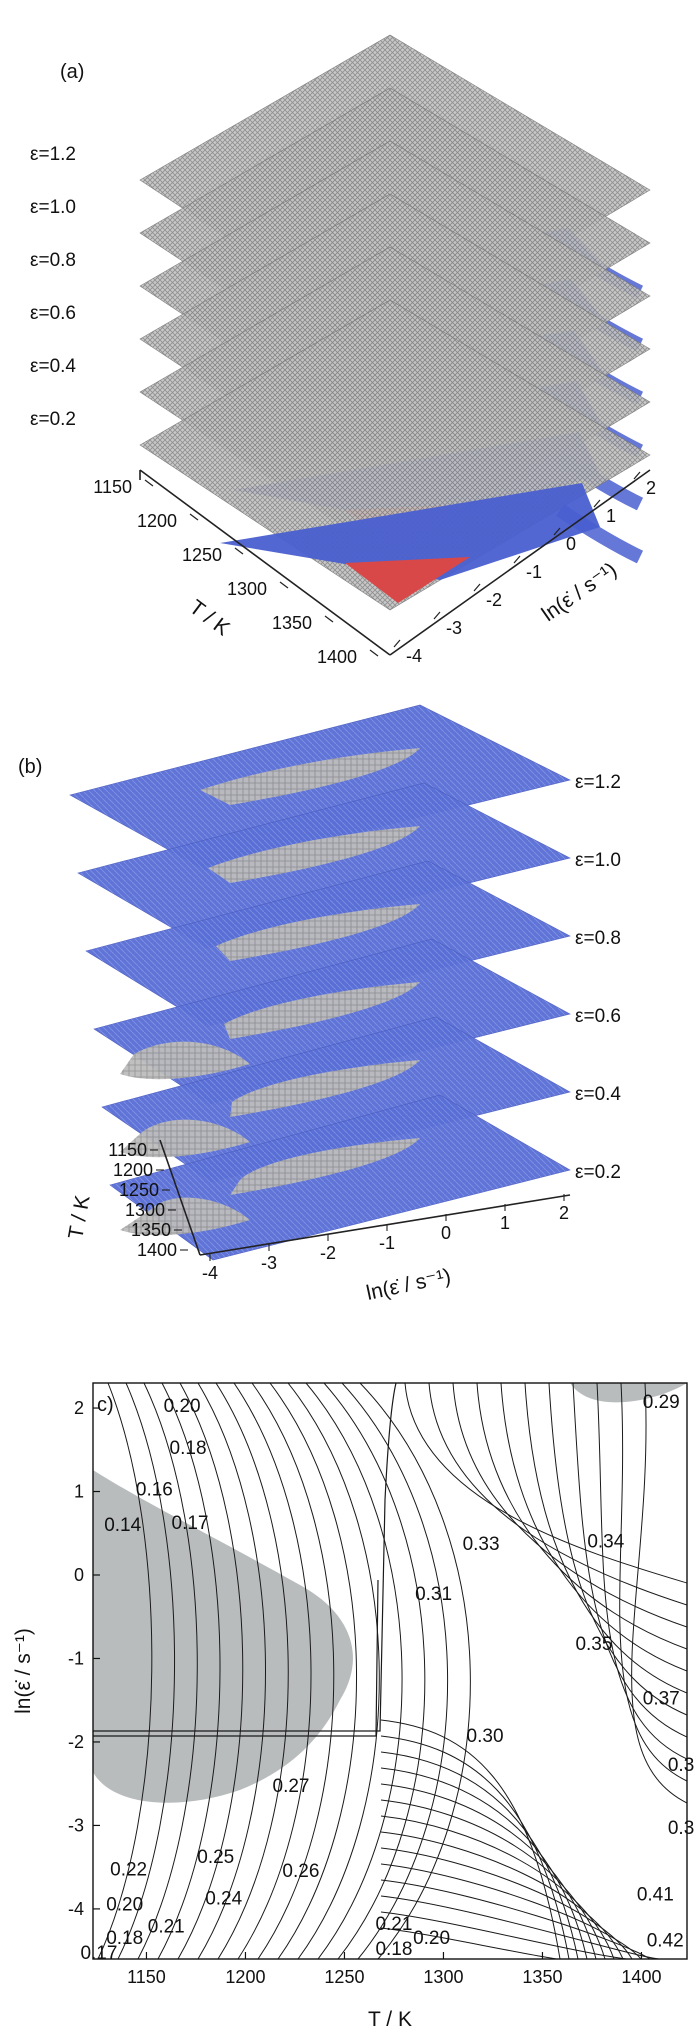 The height and width of the screenshot is (2041, 700). Describe the element at coordinates (79, 1217) in the screenshot. I see `panel-b-xlabel: T / K` at that location.